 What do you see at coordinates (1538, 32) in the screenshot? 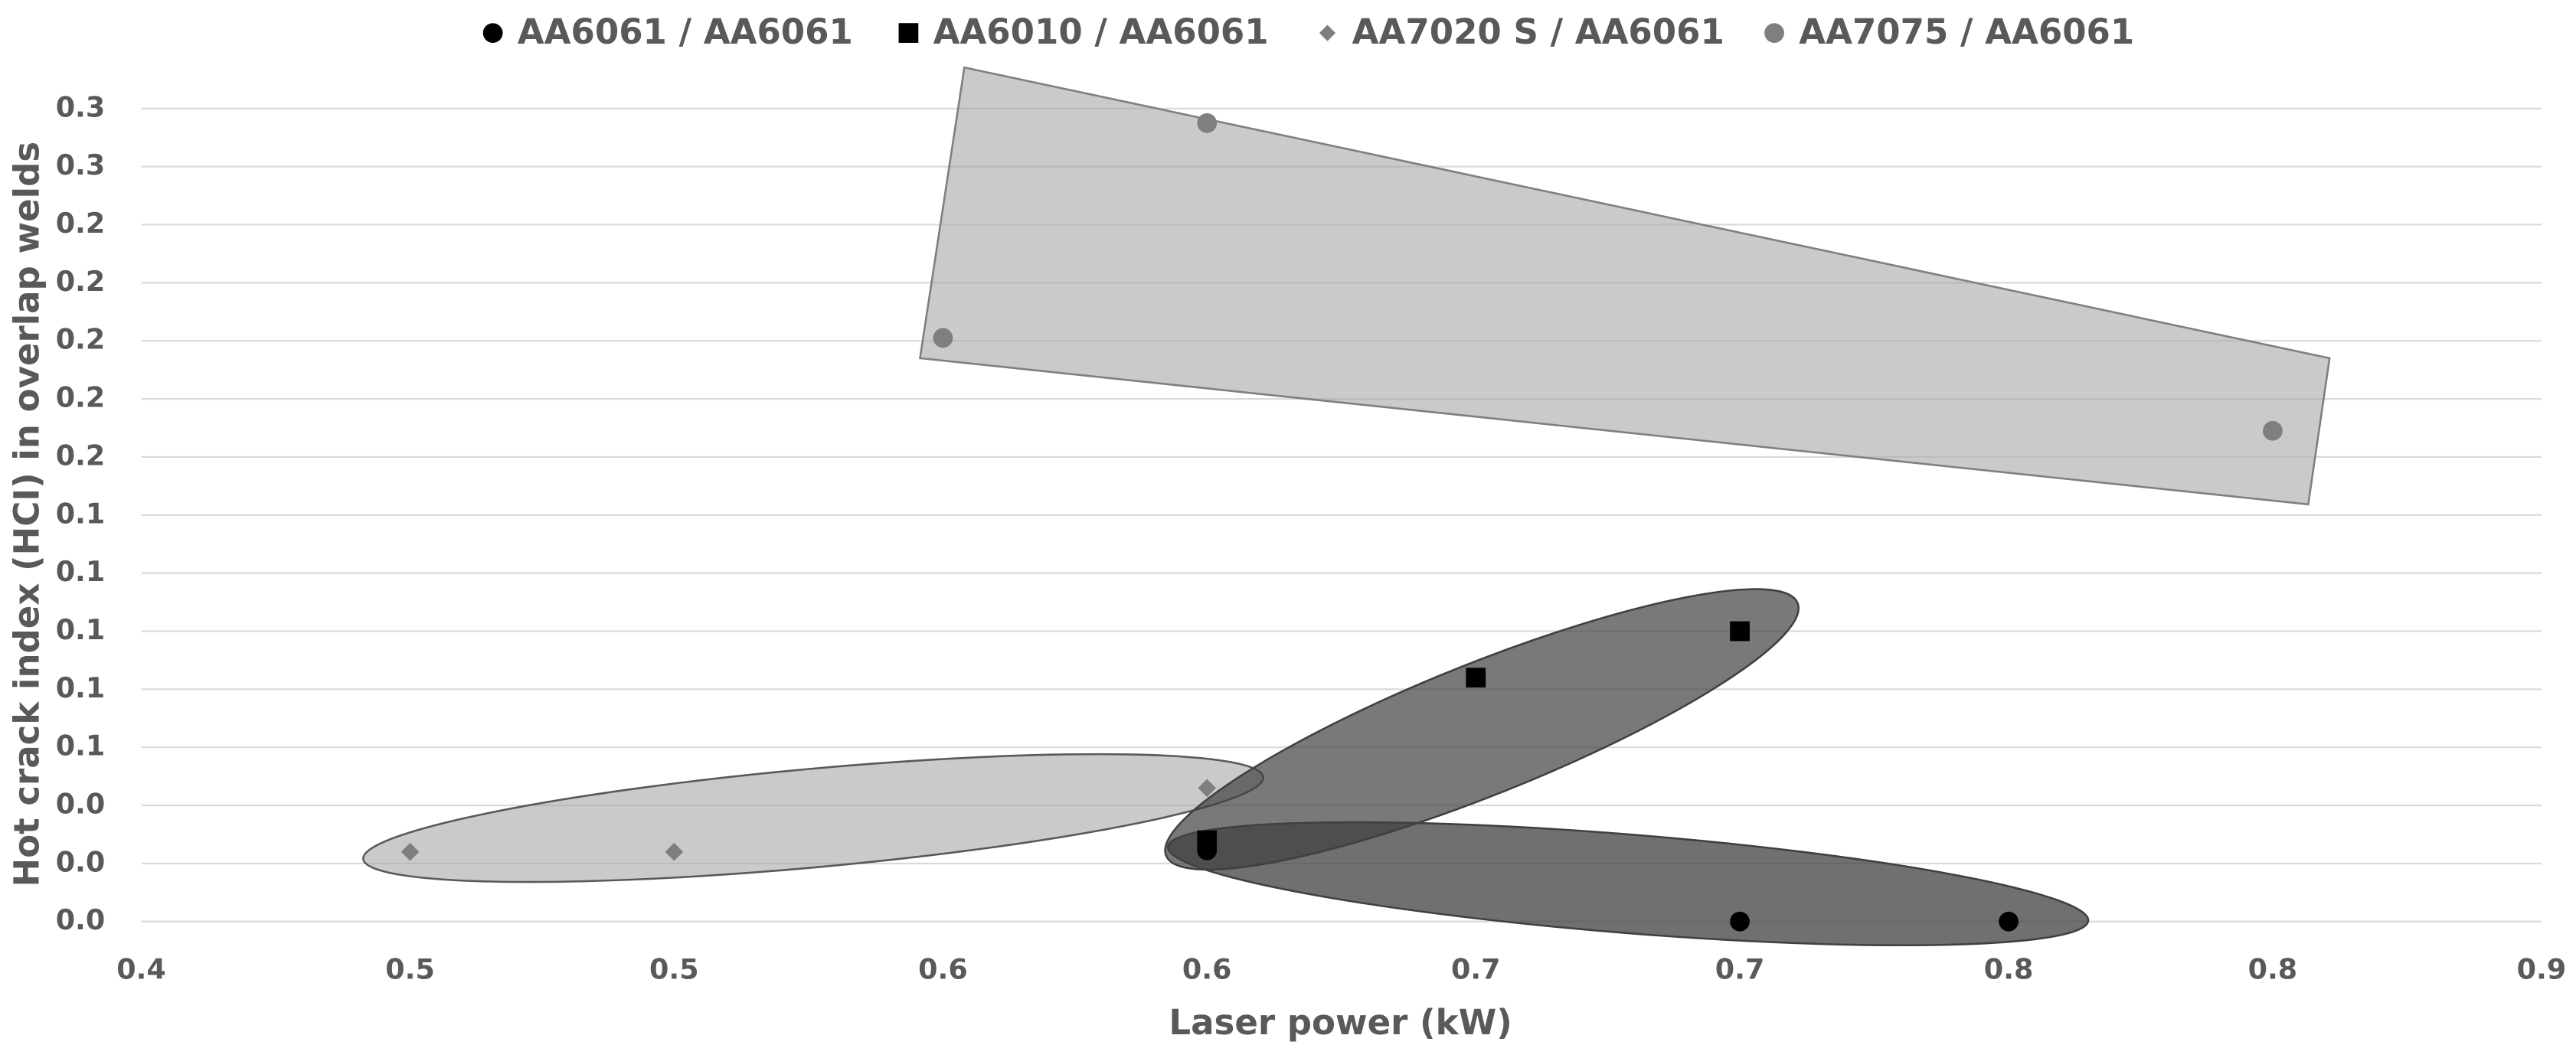
I see `legend-label: AA7020 S / AA6061` at bounding box center [1538, 32].